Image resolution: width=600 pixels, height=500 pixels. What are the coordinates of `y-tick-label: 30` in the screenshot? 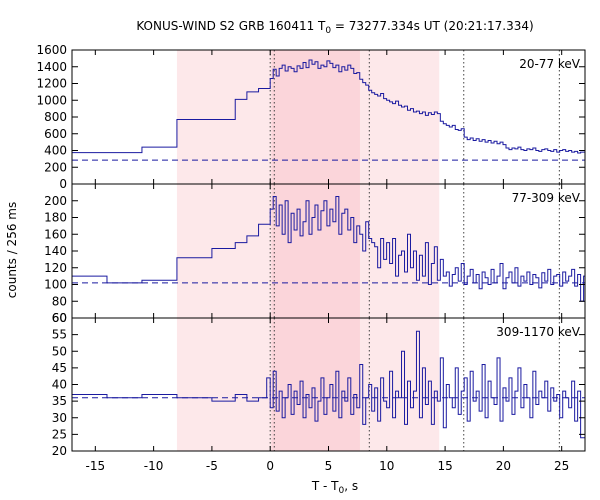 It's located at (59, 418).